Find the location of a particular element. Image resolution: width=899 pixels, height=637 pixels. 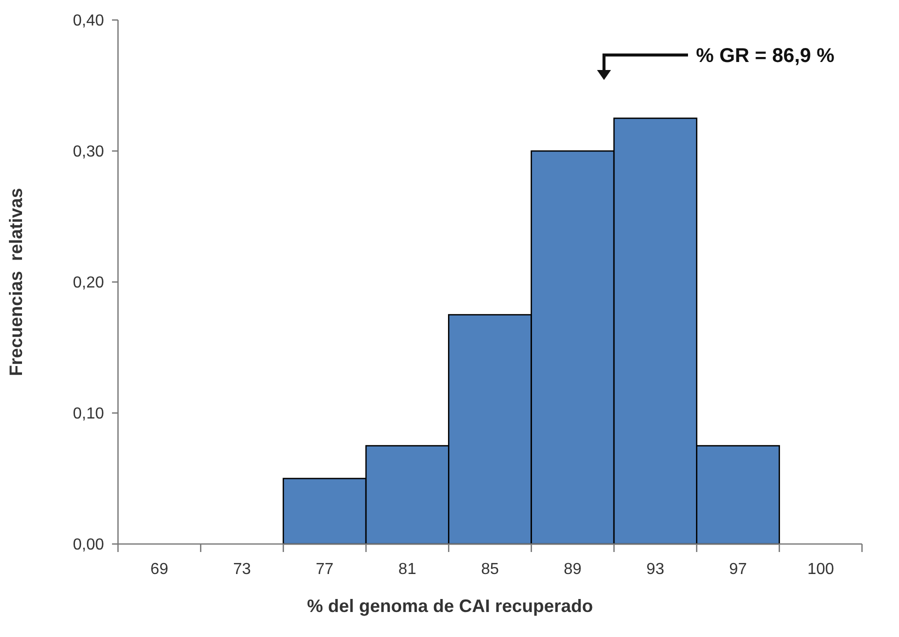

x-tick-label: 85 is located at coordinates (490, 569).